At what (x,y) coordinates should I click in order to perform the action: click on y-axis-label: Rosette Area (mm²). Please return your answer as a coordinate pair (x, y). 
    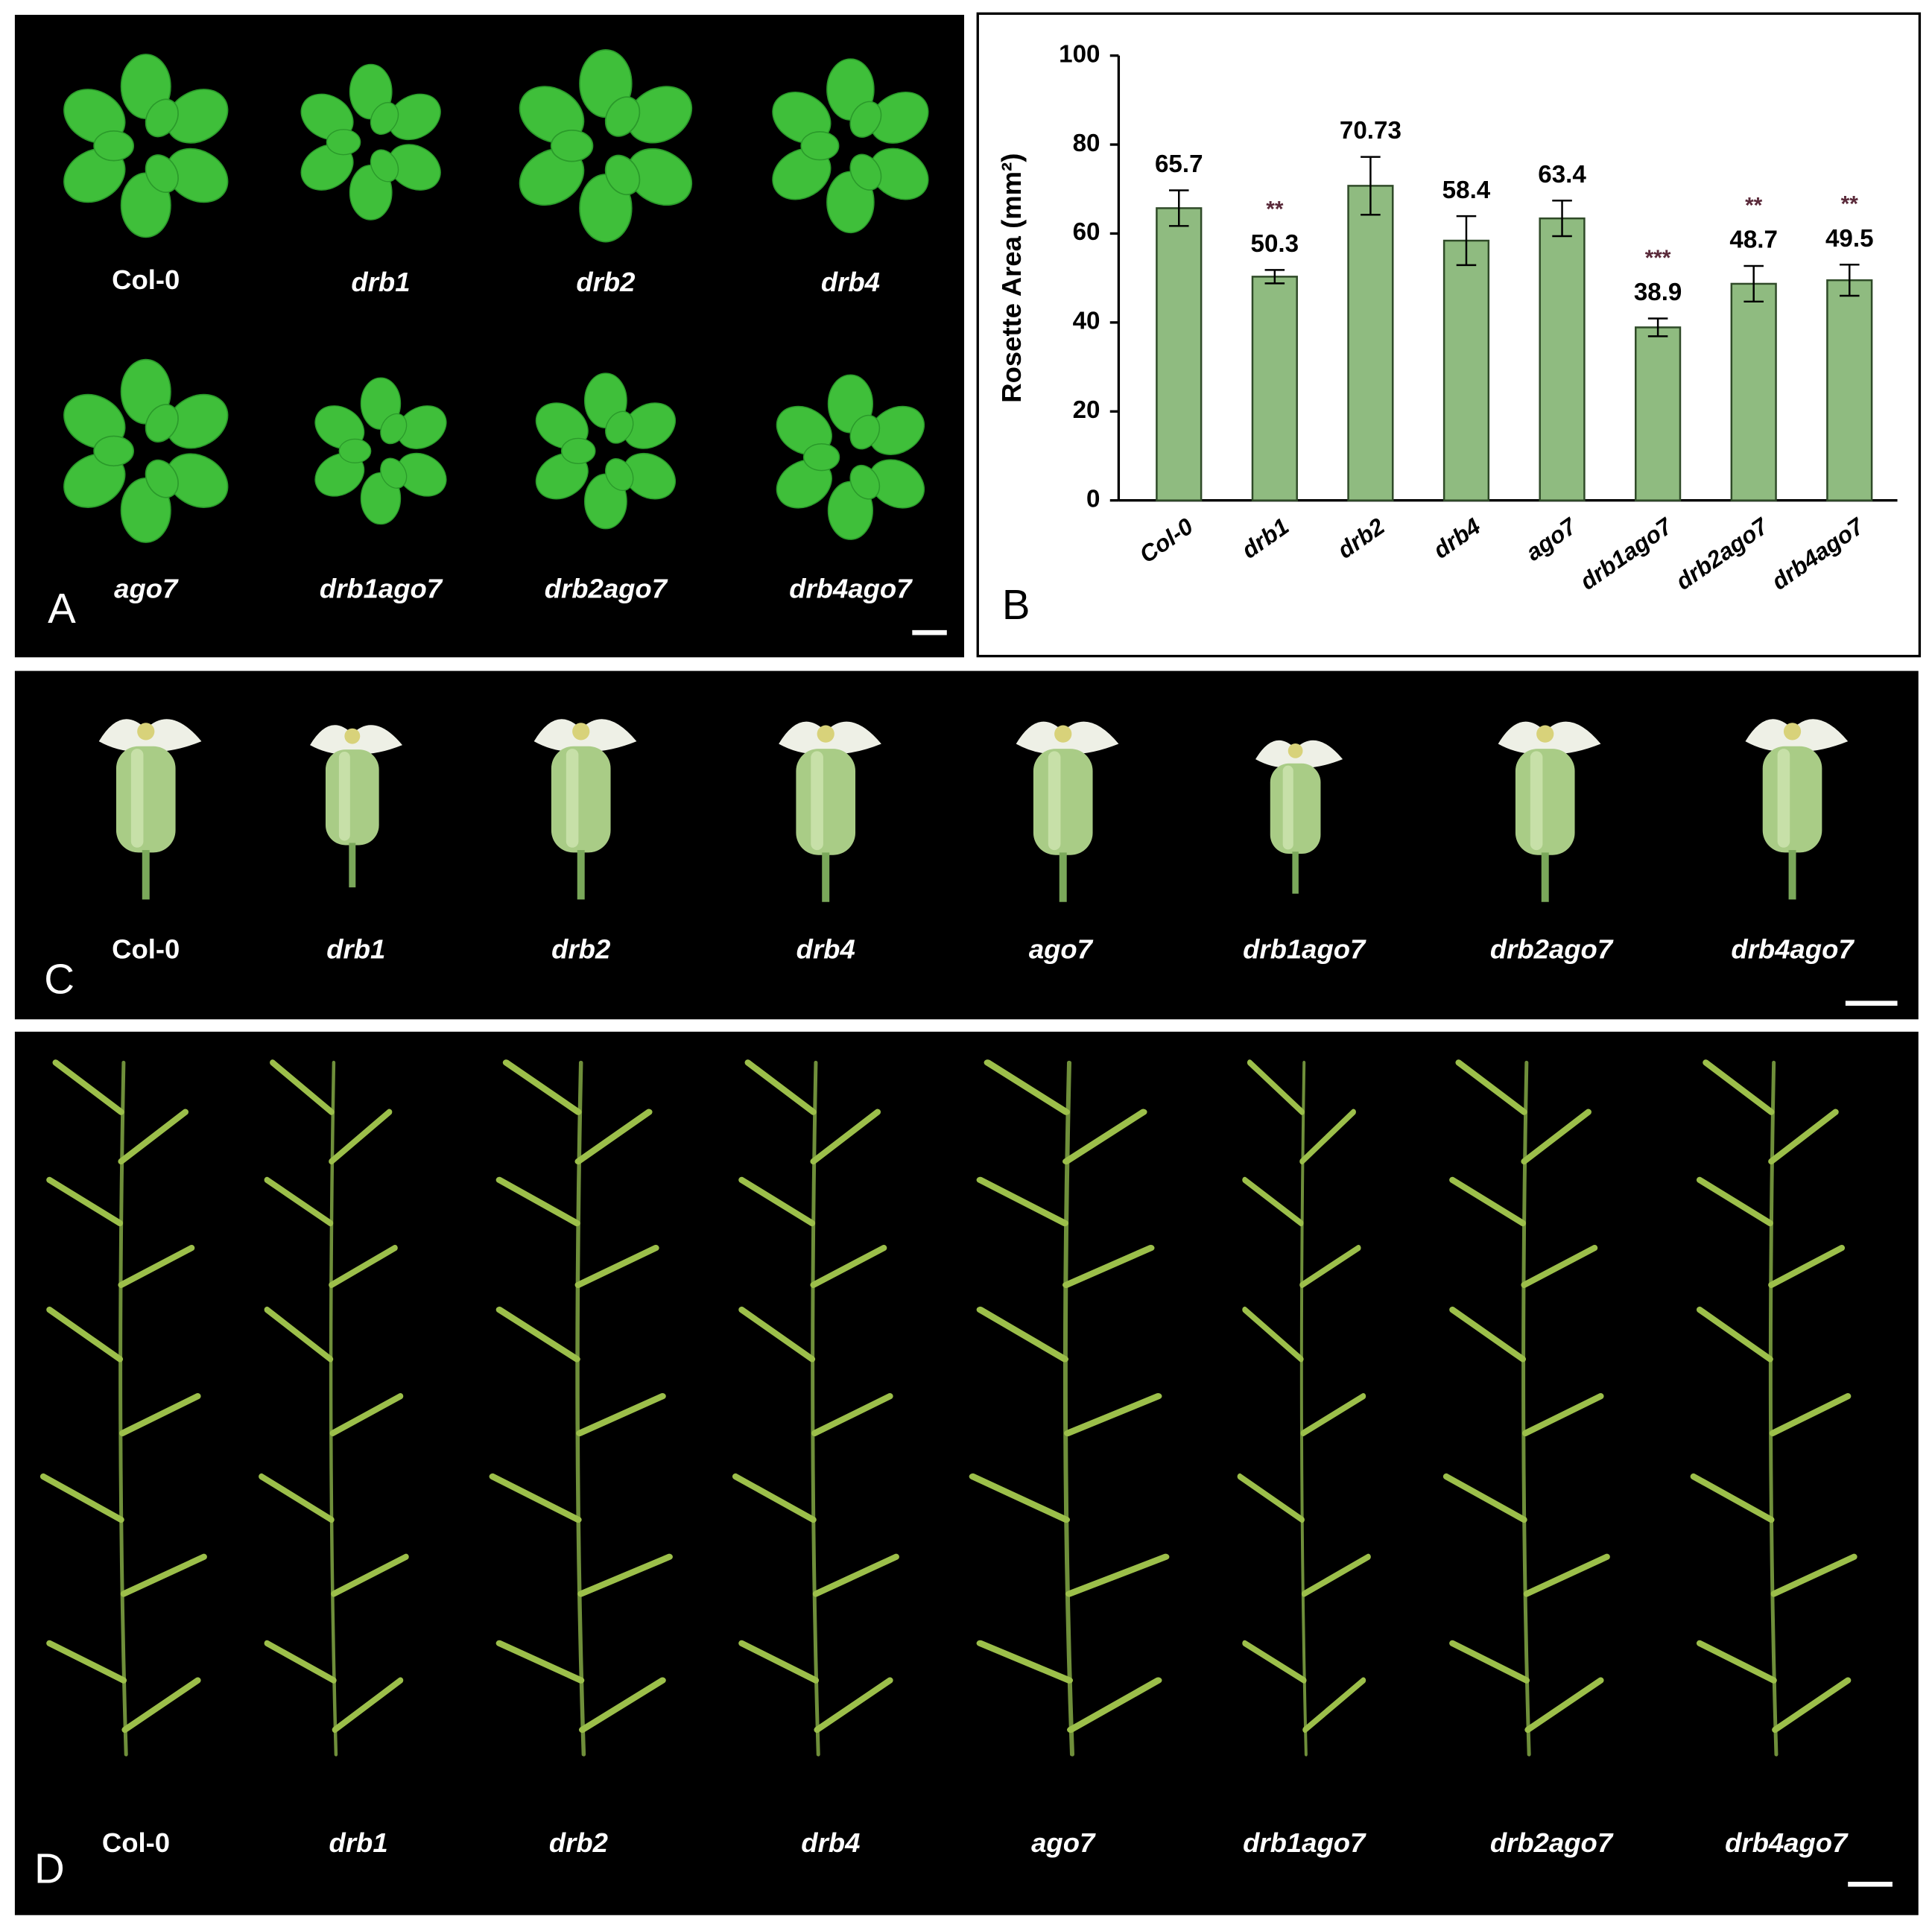
    Looking at the image, I should click on (1012, 278).